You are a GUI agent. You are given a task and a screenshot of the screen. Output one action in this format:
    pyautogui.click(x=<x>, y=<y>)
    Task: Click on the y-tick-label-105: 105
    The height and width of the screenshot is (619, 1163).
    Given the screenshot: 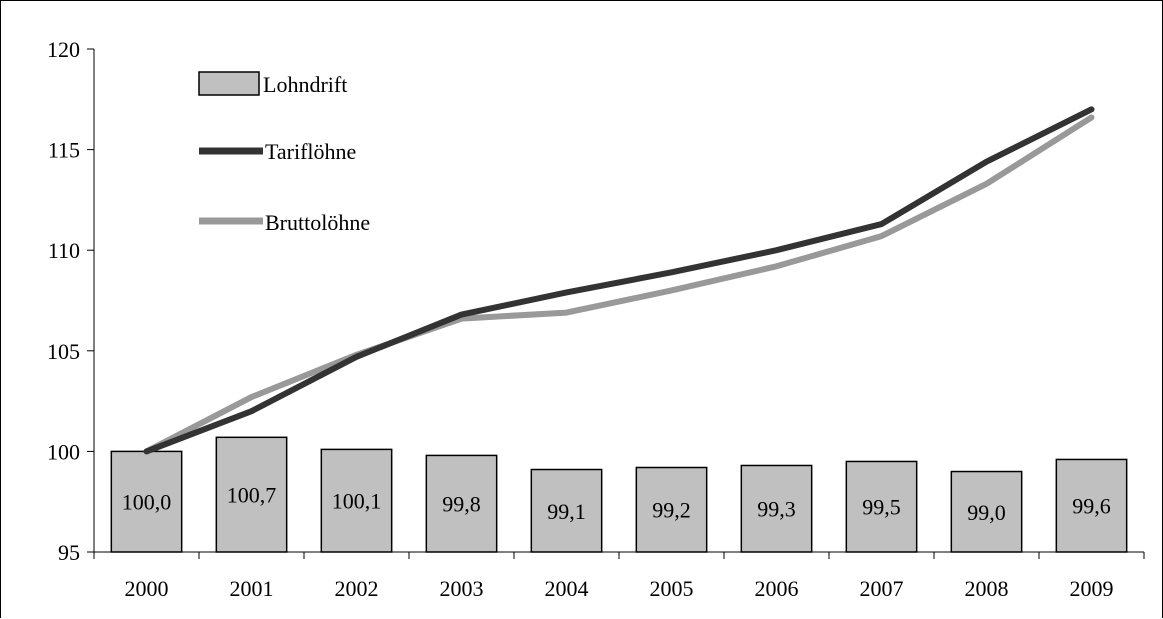 What is the action you would take?
    pyautogui.click(x=63, y=351)
    